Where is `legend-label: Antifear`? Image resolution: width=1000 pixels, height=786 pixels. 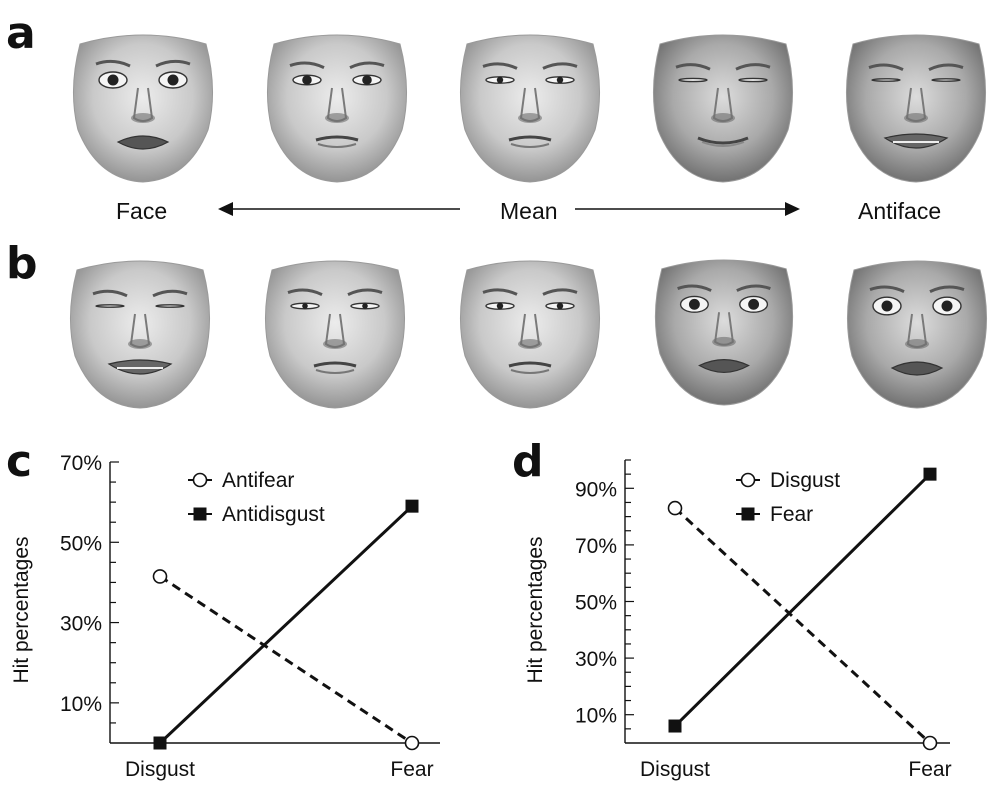
legend-label: Antifear is located at coordinates (258, 480).